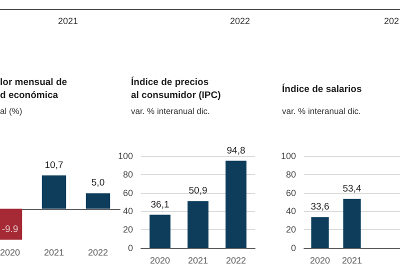 The height and width of the screenshot is (267, 400). Describe the element at coordinates (54, 165) in the screenshot. I see `data-label: 10,7` at that location.